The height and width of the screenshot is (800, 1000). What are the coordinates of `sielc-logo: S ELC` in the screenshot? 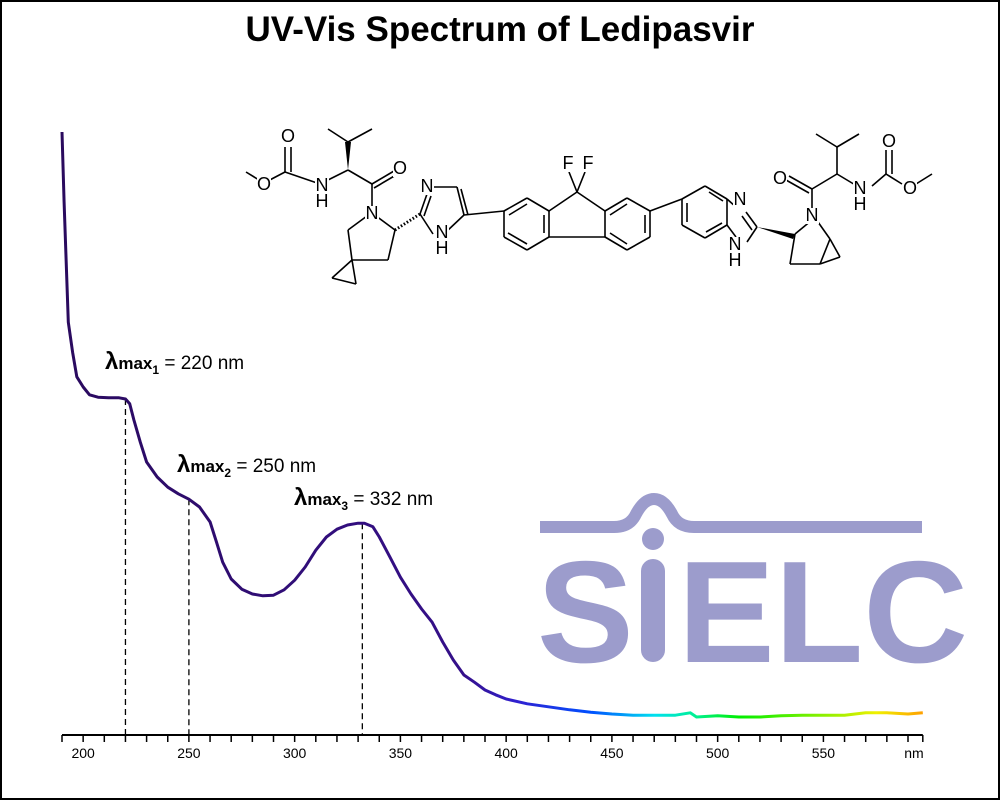 It's located at (752, 592).